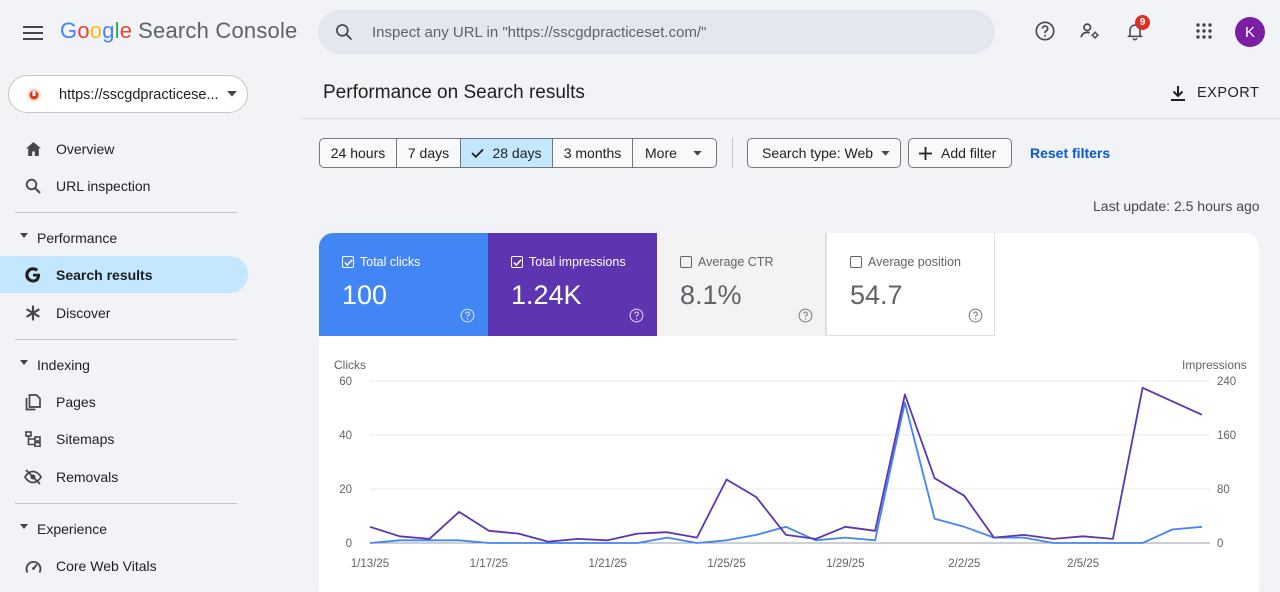 The image size is (1280, 592). I want to click on sidebar-item-label: Discover, so click(83, 313).